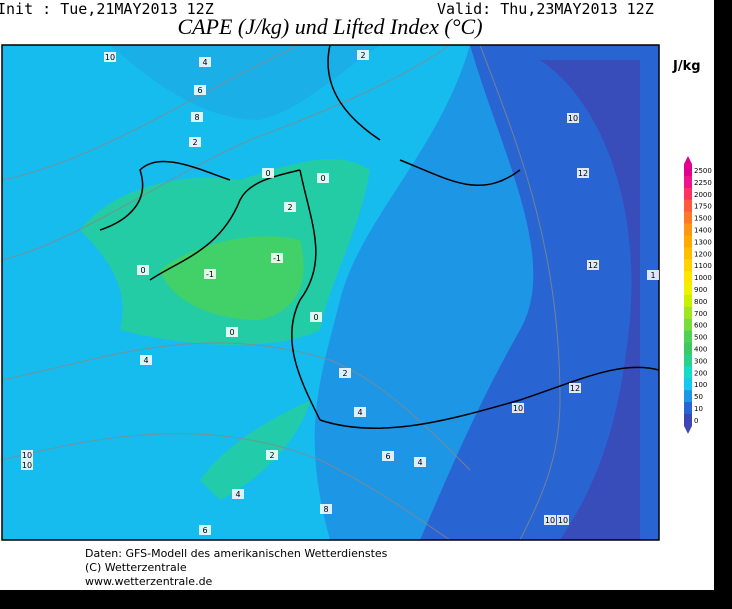 This screenshot has height=609, width=732. I want to click on legend-label: 2250, so click(703, 183).